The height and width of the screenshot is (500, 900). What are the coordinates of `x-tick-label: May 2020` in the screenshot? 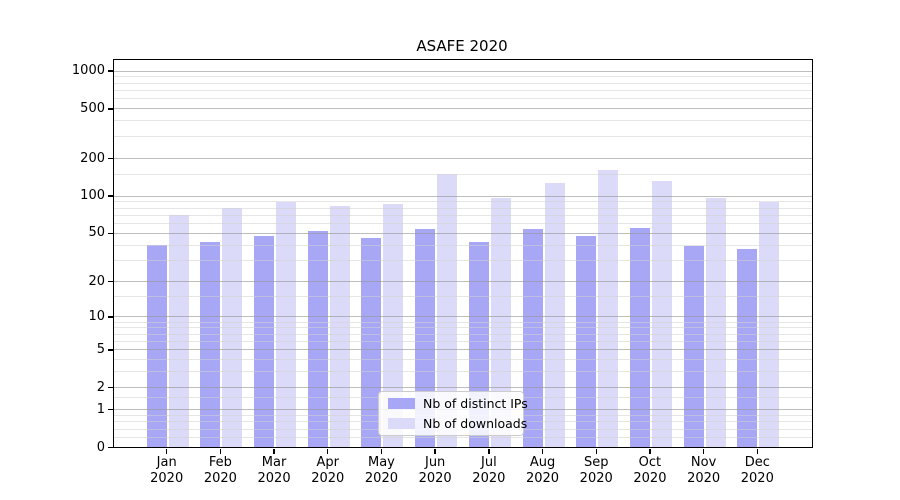 It's located at (381, 470).